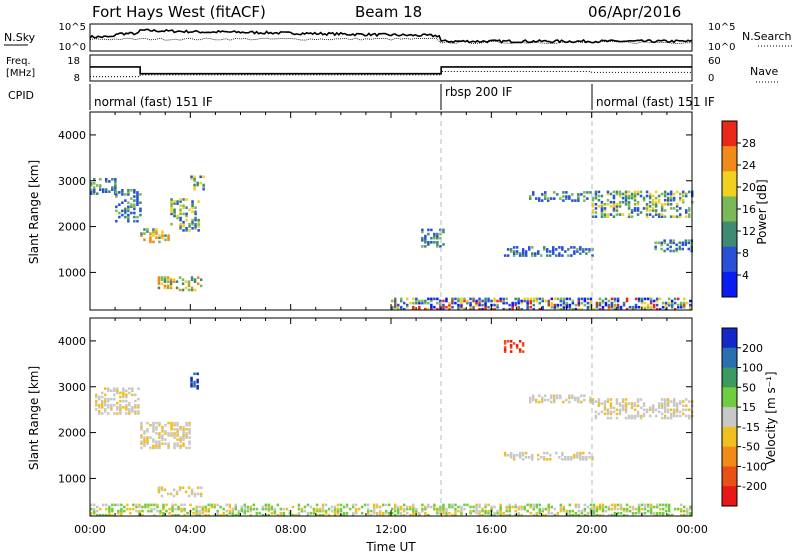 The image size is (800, 554). I want to click on power-ytick-label-0: 1000, so click(72, 272).